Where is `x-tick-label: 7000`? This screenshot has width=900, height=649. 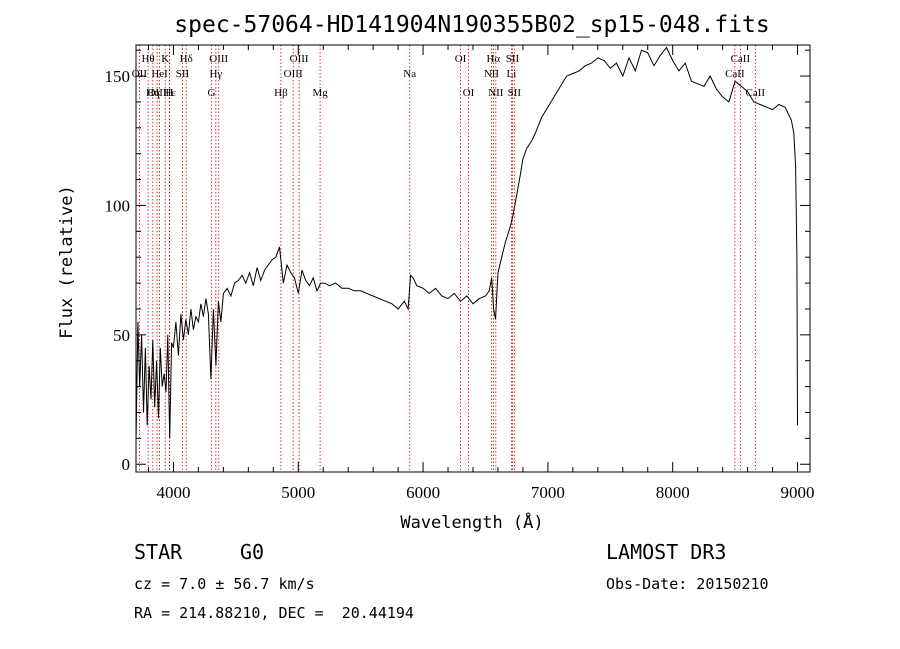 x-tick-label: 7000 is located at coordinates (548, 492).